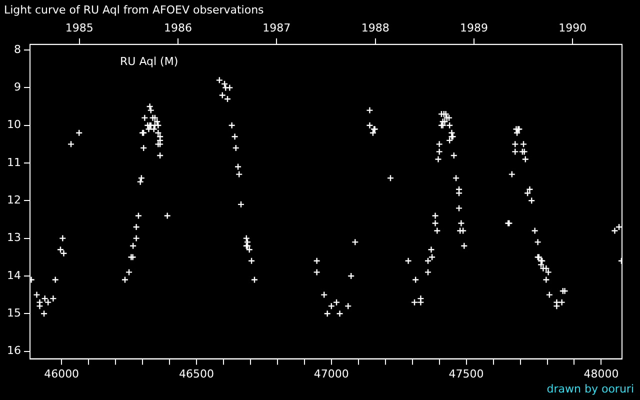 This screenshot has height=400, width=640. What do you see at coordinates (331, 373) in the screenshot?
I see `x-tick-label: 47000` at bounding box center [331, 373].